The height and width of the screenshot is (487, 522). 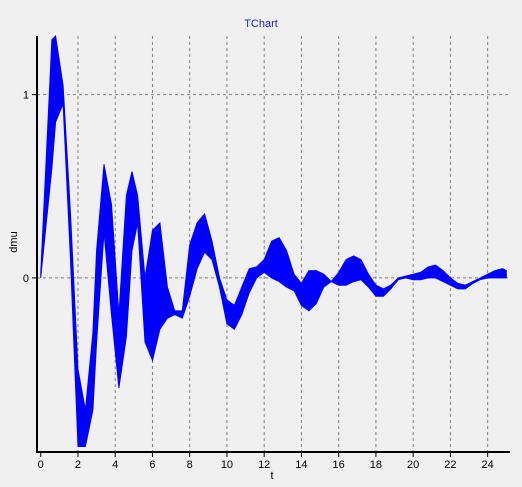 I want to click on x-tick-label-10: 20, so click(x=413, y=465).